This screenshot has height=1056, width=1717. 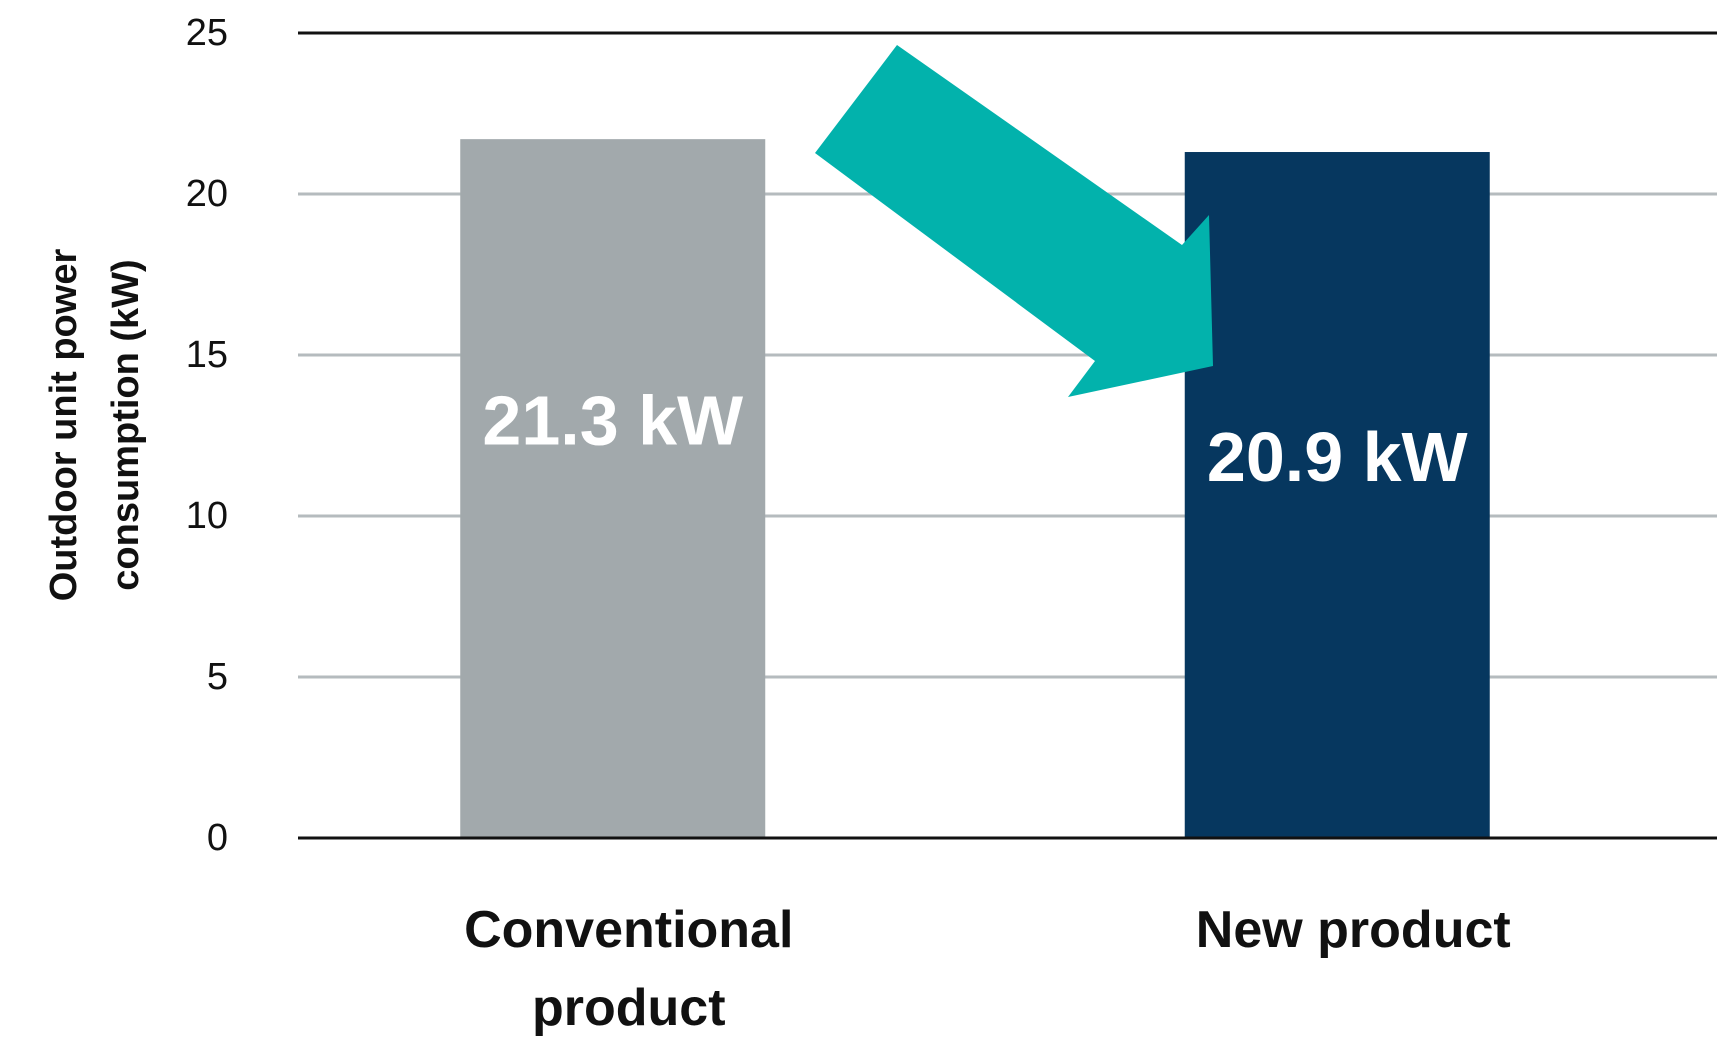 I want to click on y-tick-label: 0, so click(x=217, y=838).